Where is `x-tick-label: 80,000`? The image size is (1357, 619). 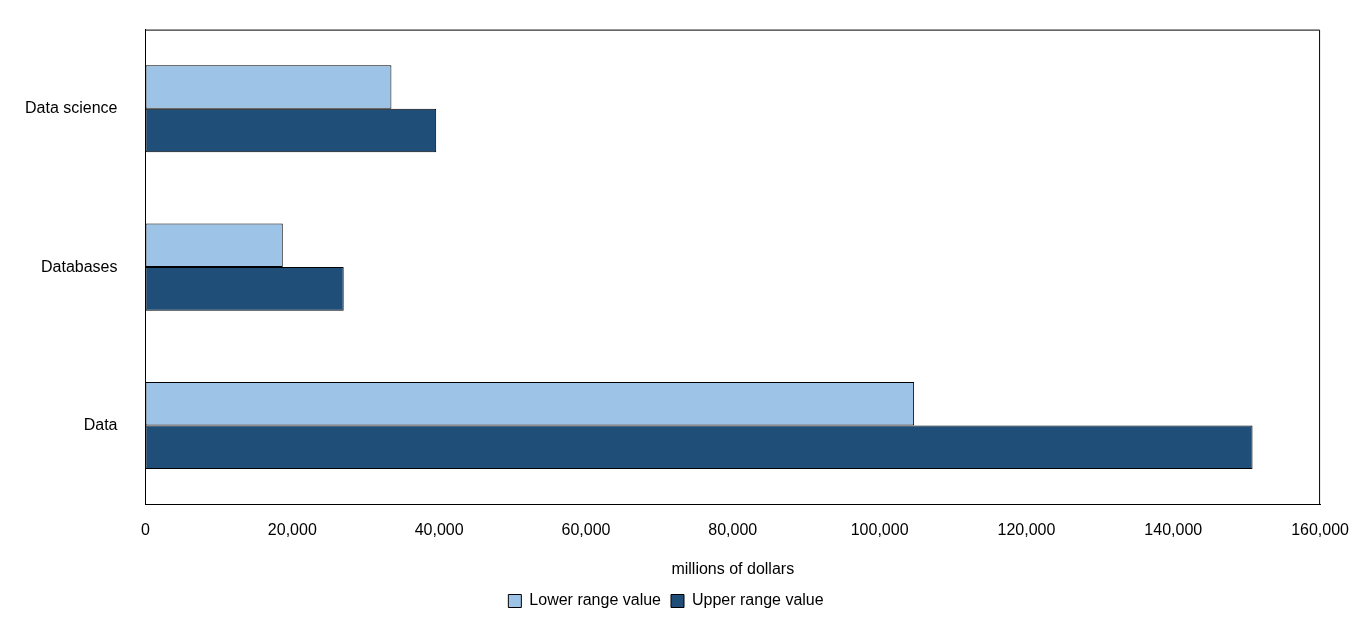 x-tick-label: 80,000 is located at coordinates (733, 529).